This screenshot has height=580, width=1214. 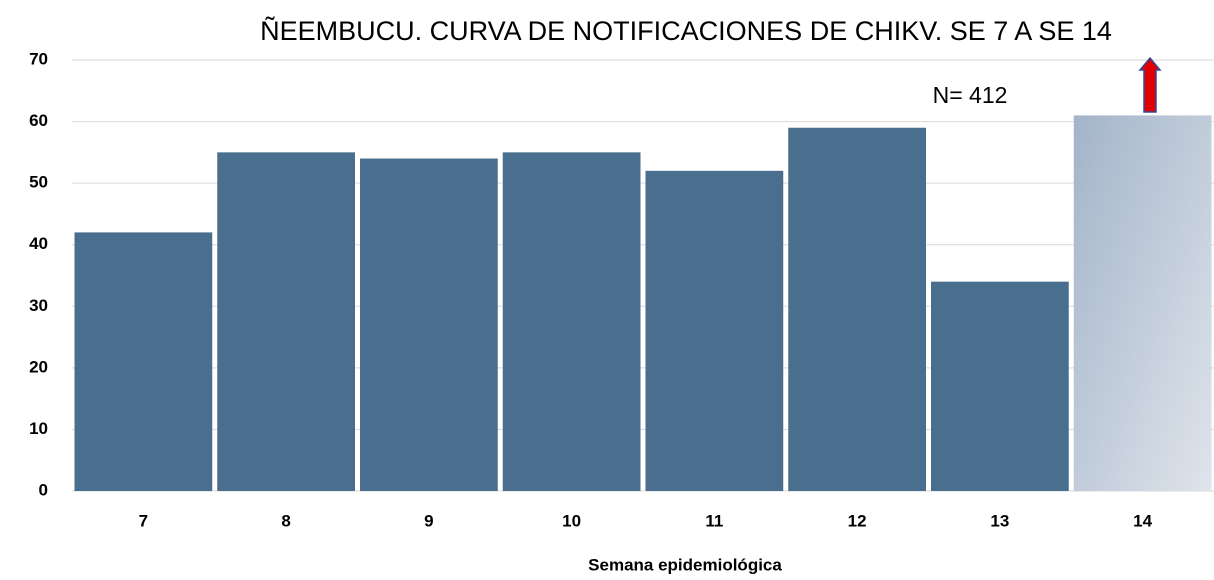 I want to click on y-tick-label: 70, so click(x=38, y=58).